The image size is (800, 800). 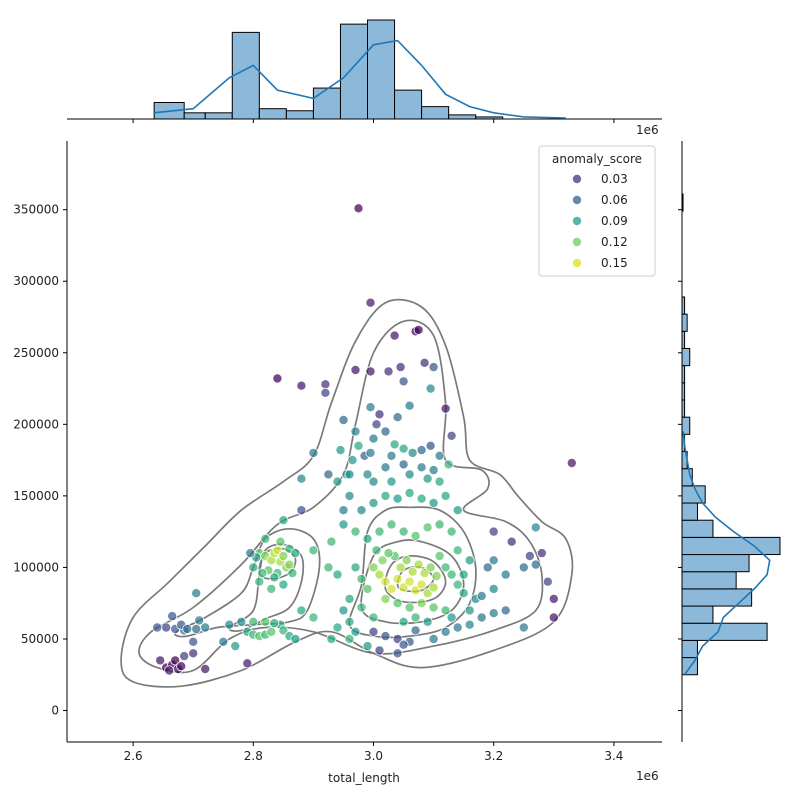 I want to click on legend-marker, so click(x=577, y=241).